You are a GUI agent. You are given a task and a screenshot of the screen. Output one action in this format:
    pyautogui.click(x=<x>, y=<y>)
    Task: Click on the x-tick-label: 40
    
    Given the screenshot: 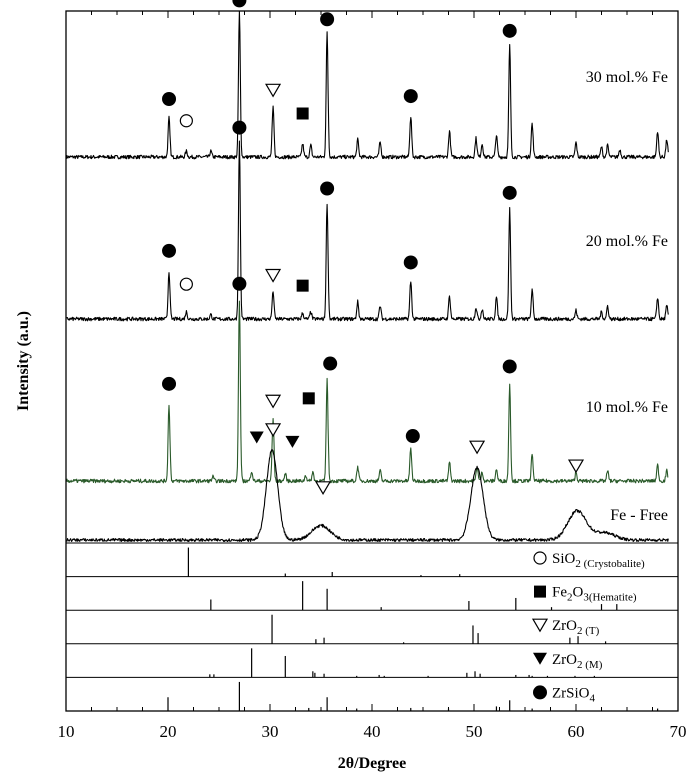 What is the action you would take?
    pyautogui.click(x=372, y=731)
    